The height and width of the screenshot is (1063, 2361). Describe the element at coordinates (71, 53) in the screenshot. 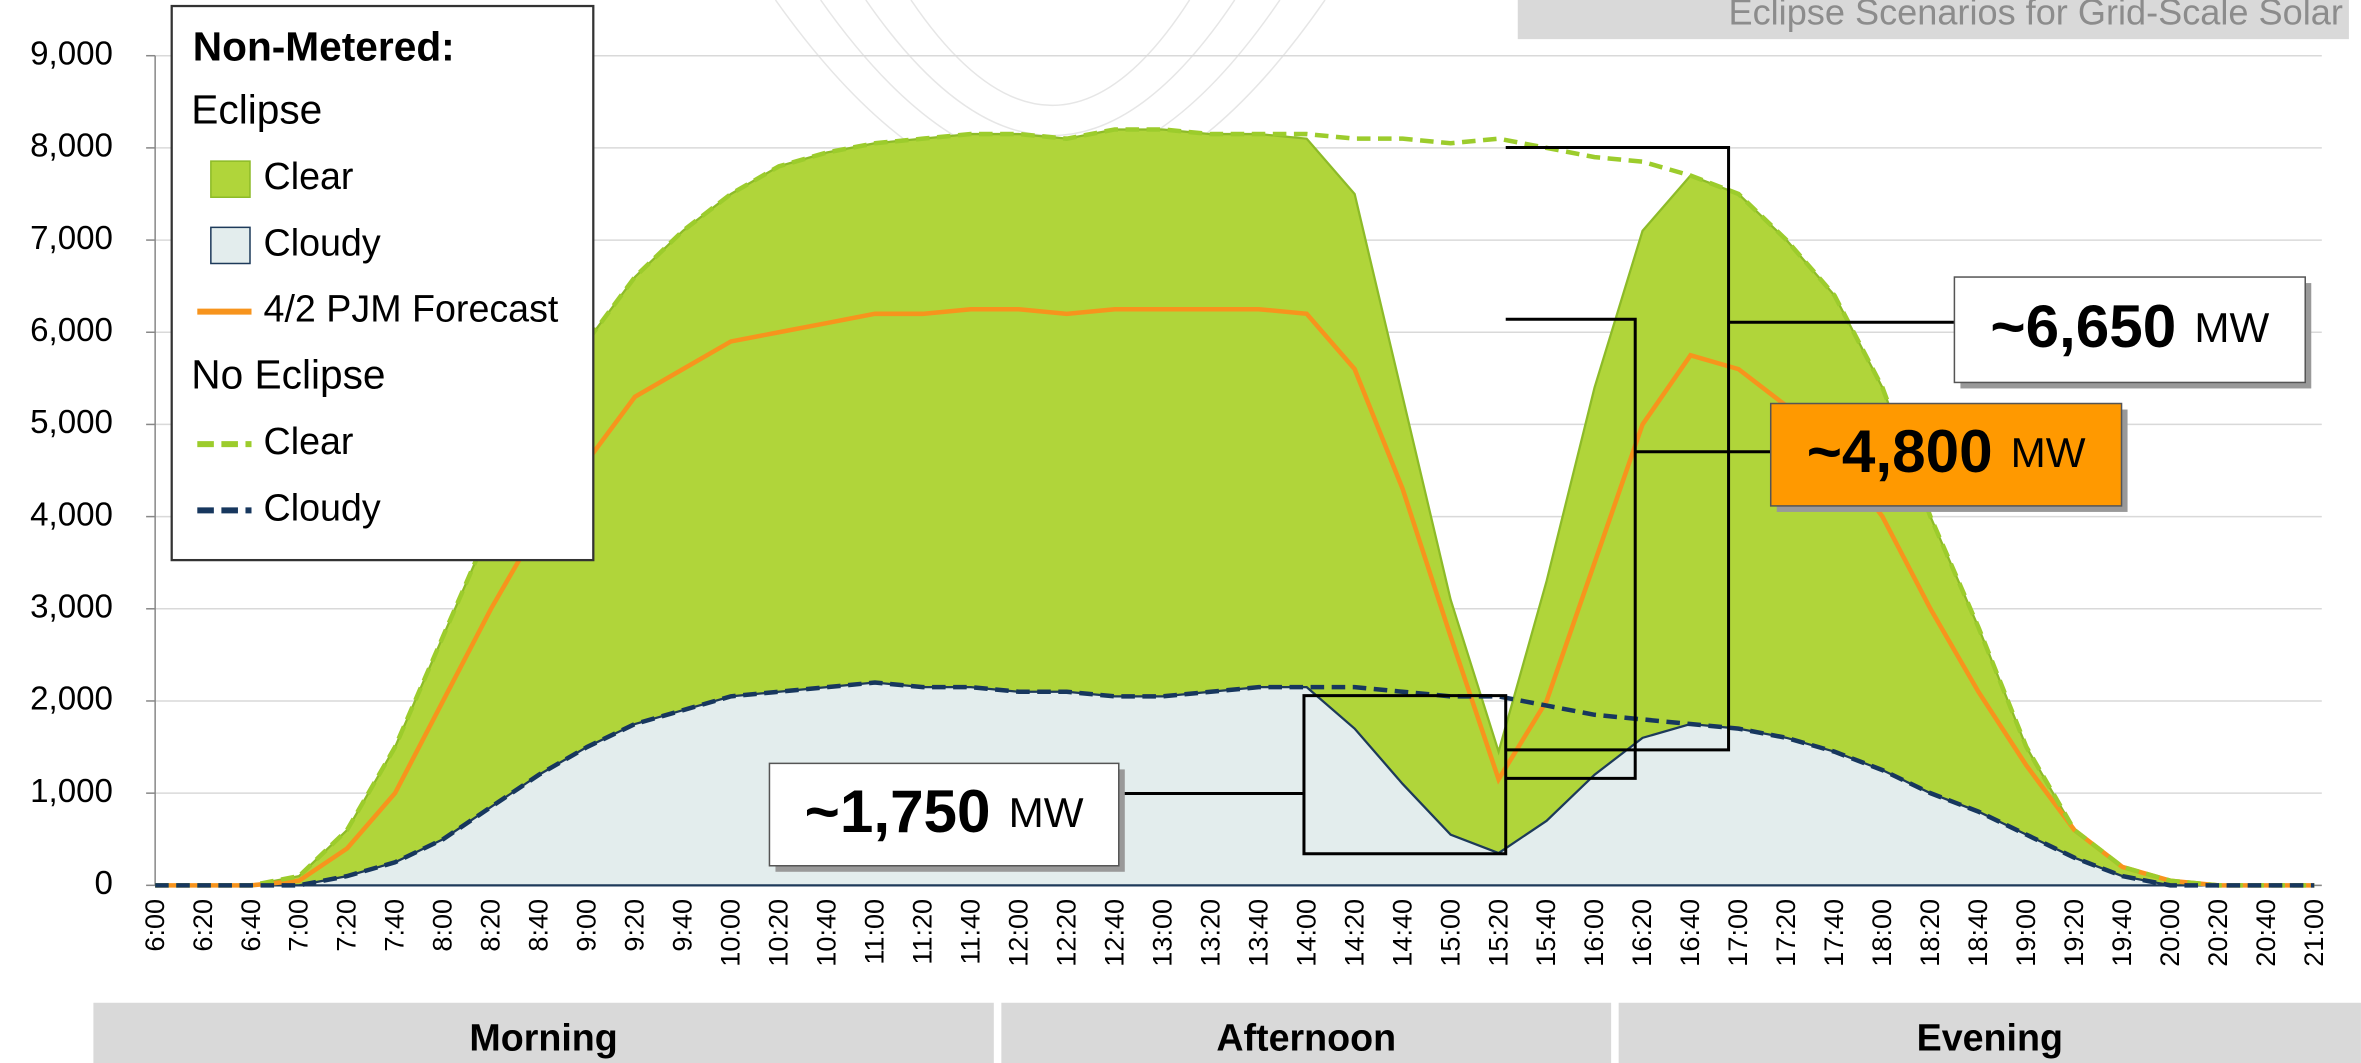

I see `y-tick-label: 9,000` at that location.